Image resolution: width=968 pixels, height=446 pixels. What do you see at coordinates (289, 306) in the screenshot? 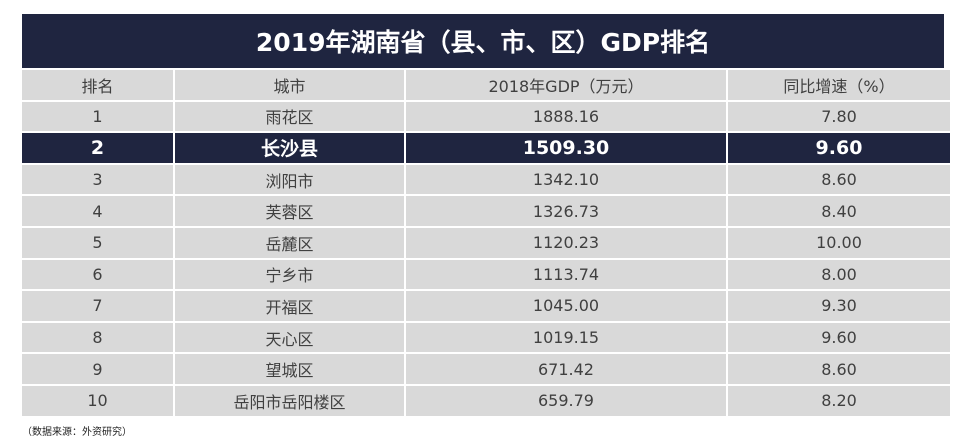
I see `table-cell: 开福区` at bounding box center [289, 306].